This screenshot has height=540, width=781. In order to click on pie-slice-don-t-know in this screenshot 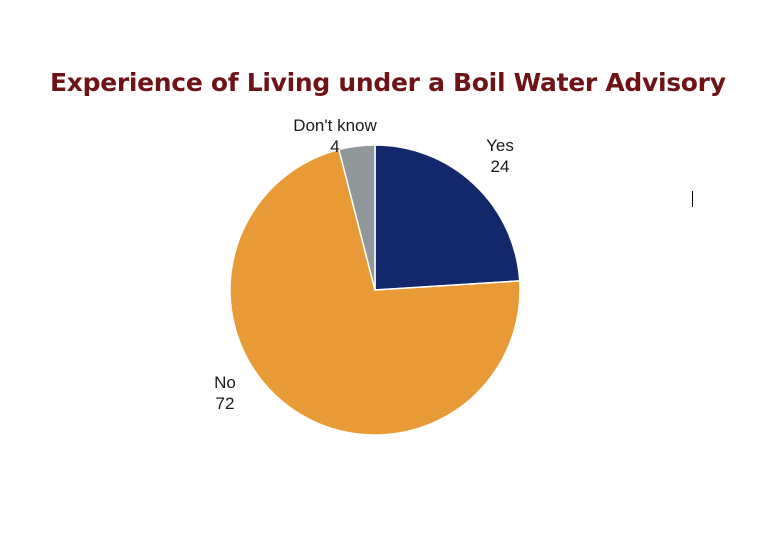, I will do `click(357, 217)`.